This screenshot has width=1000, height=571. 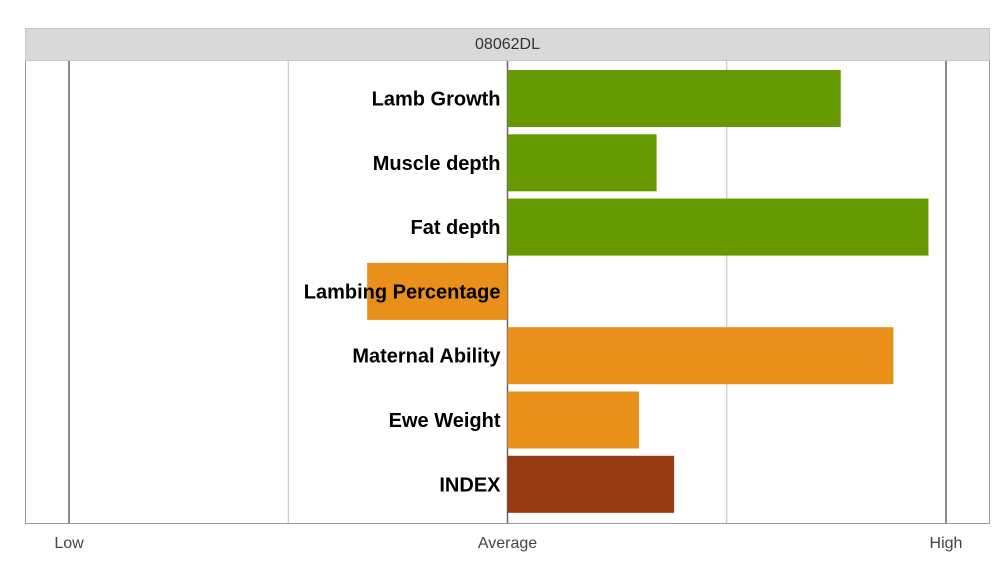 I want to click on bar-lamb-growth, so click(x=674, y=98).